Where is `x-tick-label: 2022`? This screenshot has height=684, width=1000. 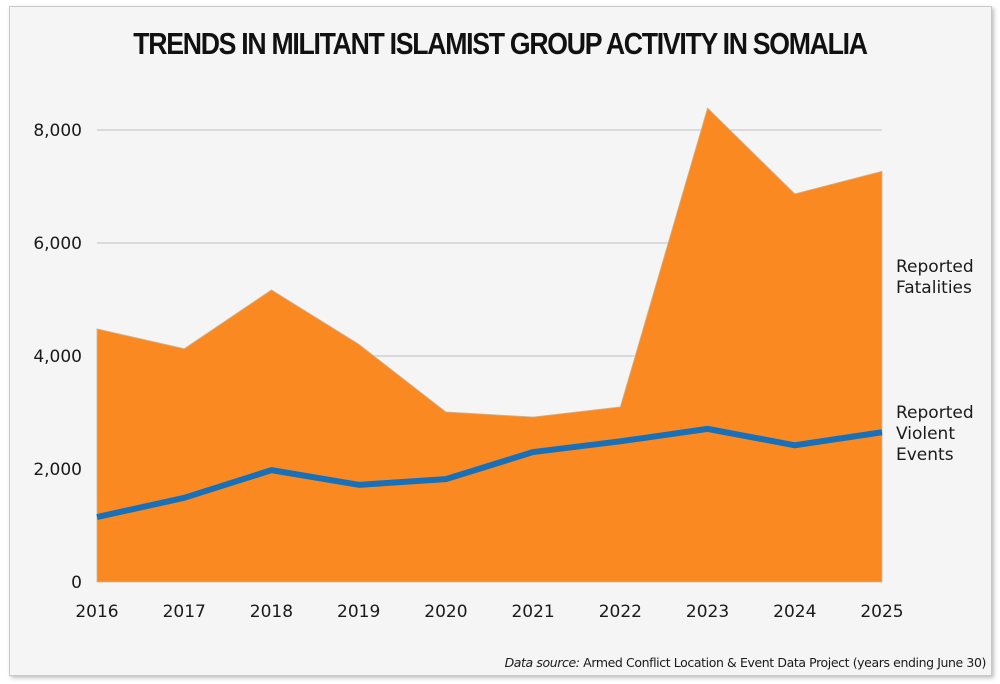 x-tick-label: 2022 is located at coordinates (620, 612).